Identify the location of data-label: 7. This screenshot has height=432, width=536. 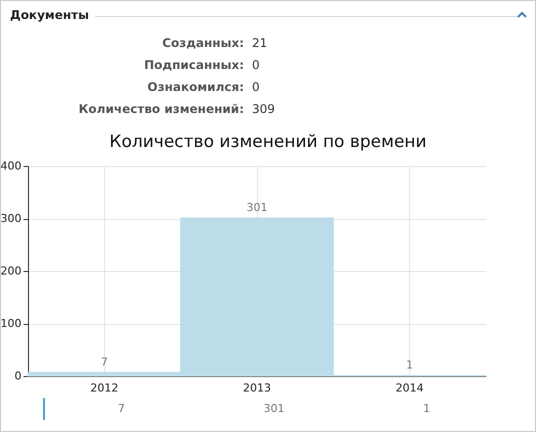
(121, 409).